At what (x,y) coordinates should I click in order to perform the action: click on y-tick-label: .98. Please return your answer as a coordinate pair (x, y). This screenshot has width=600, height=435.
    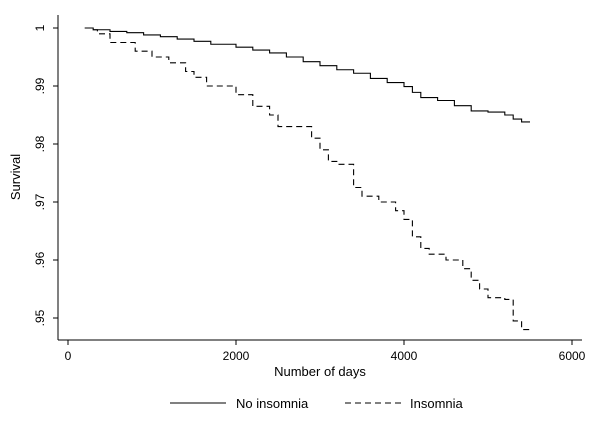
    Looking at the image, I should click on (40, 143).